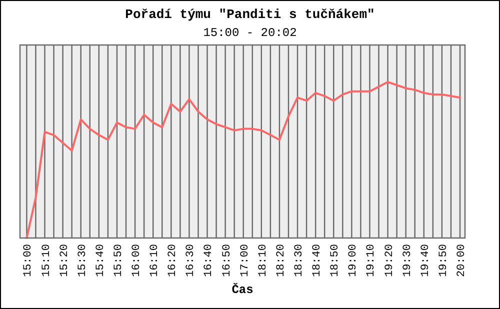 Image resolution: width=500 pixels, height=309 pixels. I want to click on x-axis-title: Čas, so click(243, 290).